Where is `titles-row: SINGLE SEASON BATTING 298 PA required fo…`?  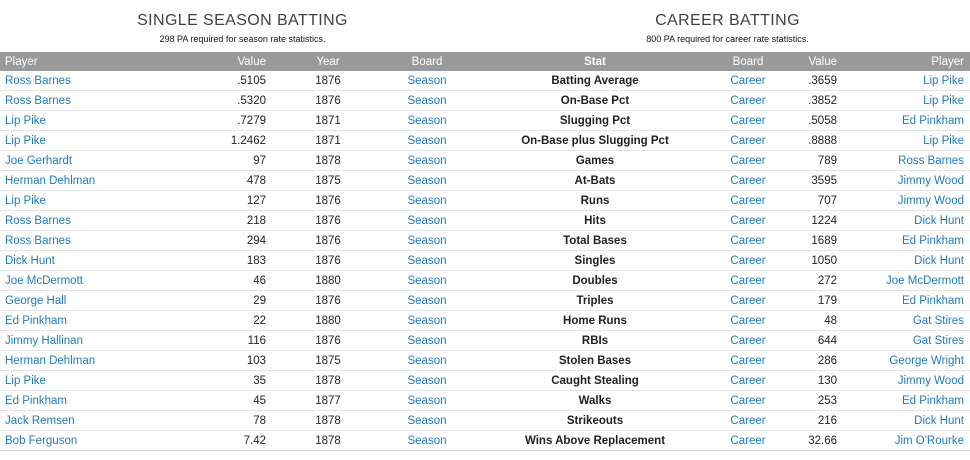
titles-row: SINGLE SEASON BATTING 298 PA required fo… is located at coordinates (485, 26).